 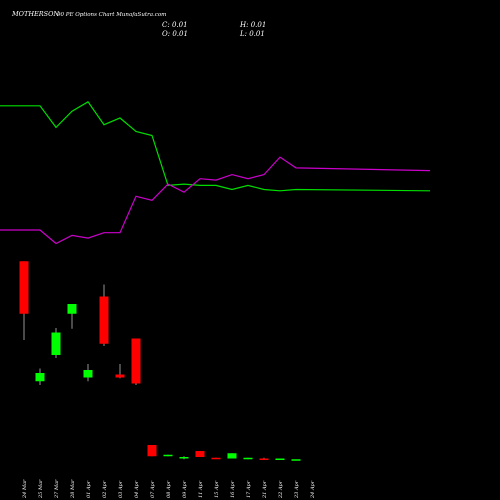 What do you see at coordinates (233, 489) in the screenshot?
I see `x-tick-label: 16 Apr` at bounding box center [233, 489].